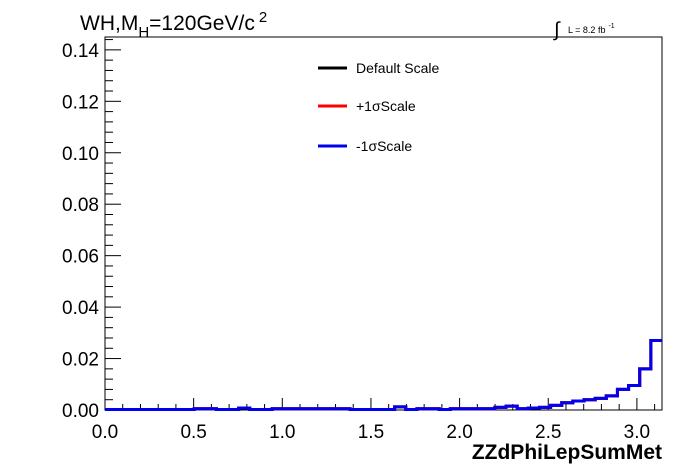  Describe the element at coordinates (557, 30) in the screenshot. I see `integral-symbol: ∫` at that location.